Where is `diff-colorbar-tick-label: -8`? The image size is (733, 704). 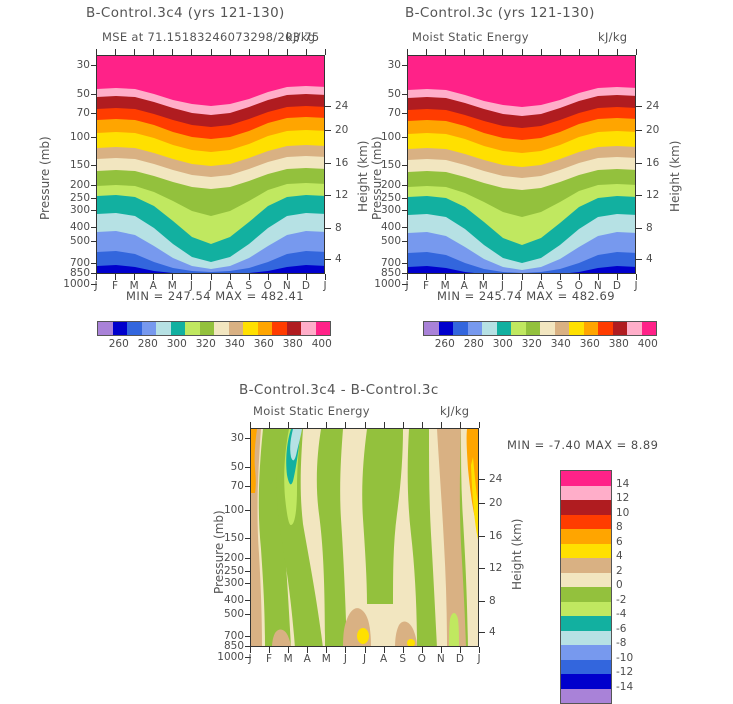 diff-colorbar-tick-label: -8 is located at coordinates (621, 643).